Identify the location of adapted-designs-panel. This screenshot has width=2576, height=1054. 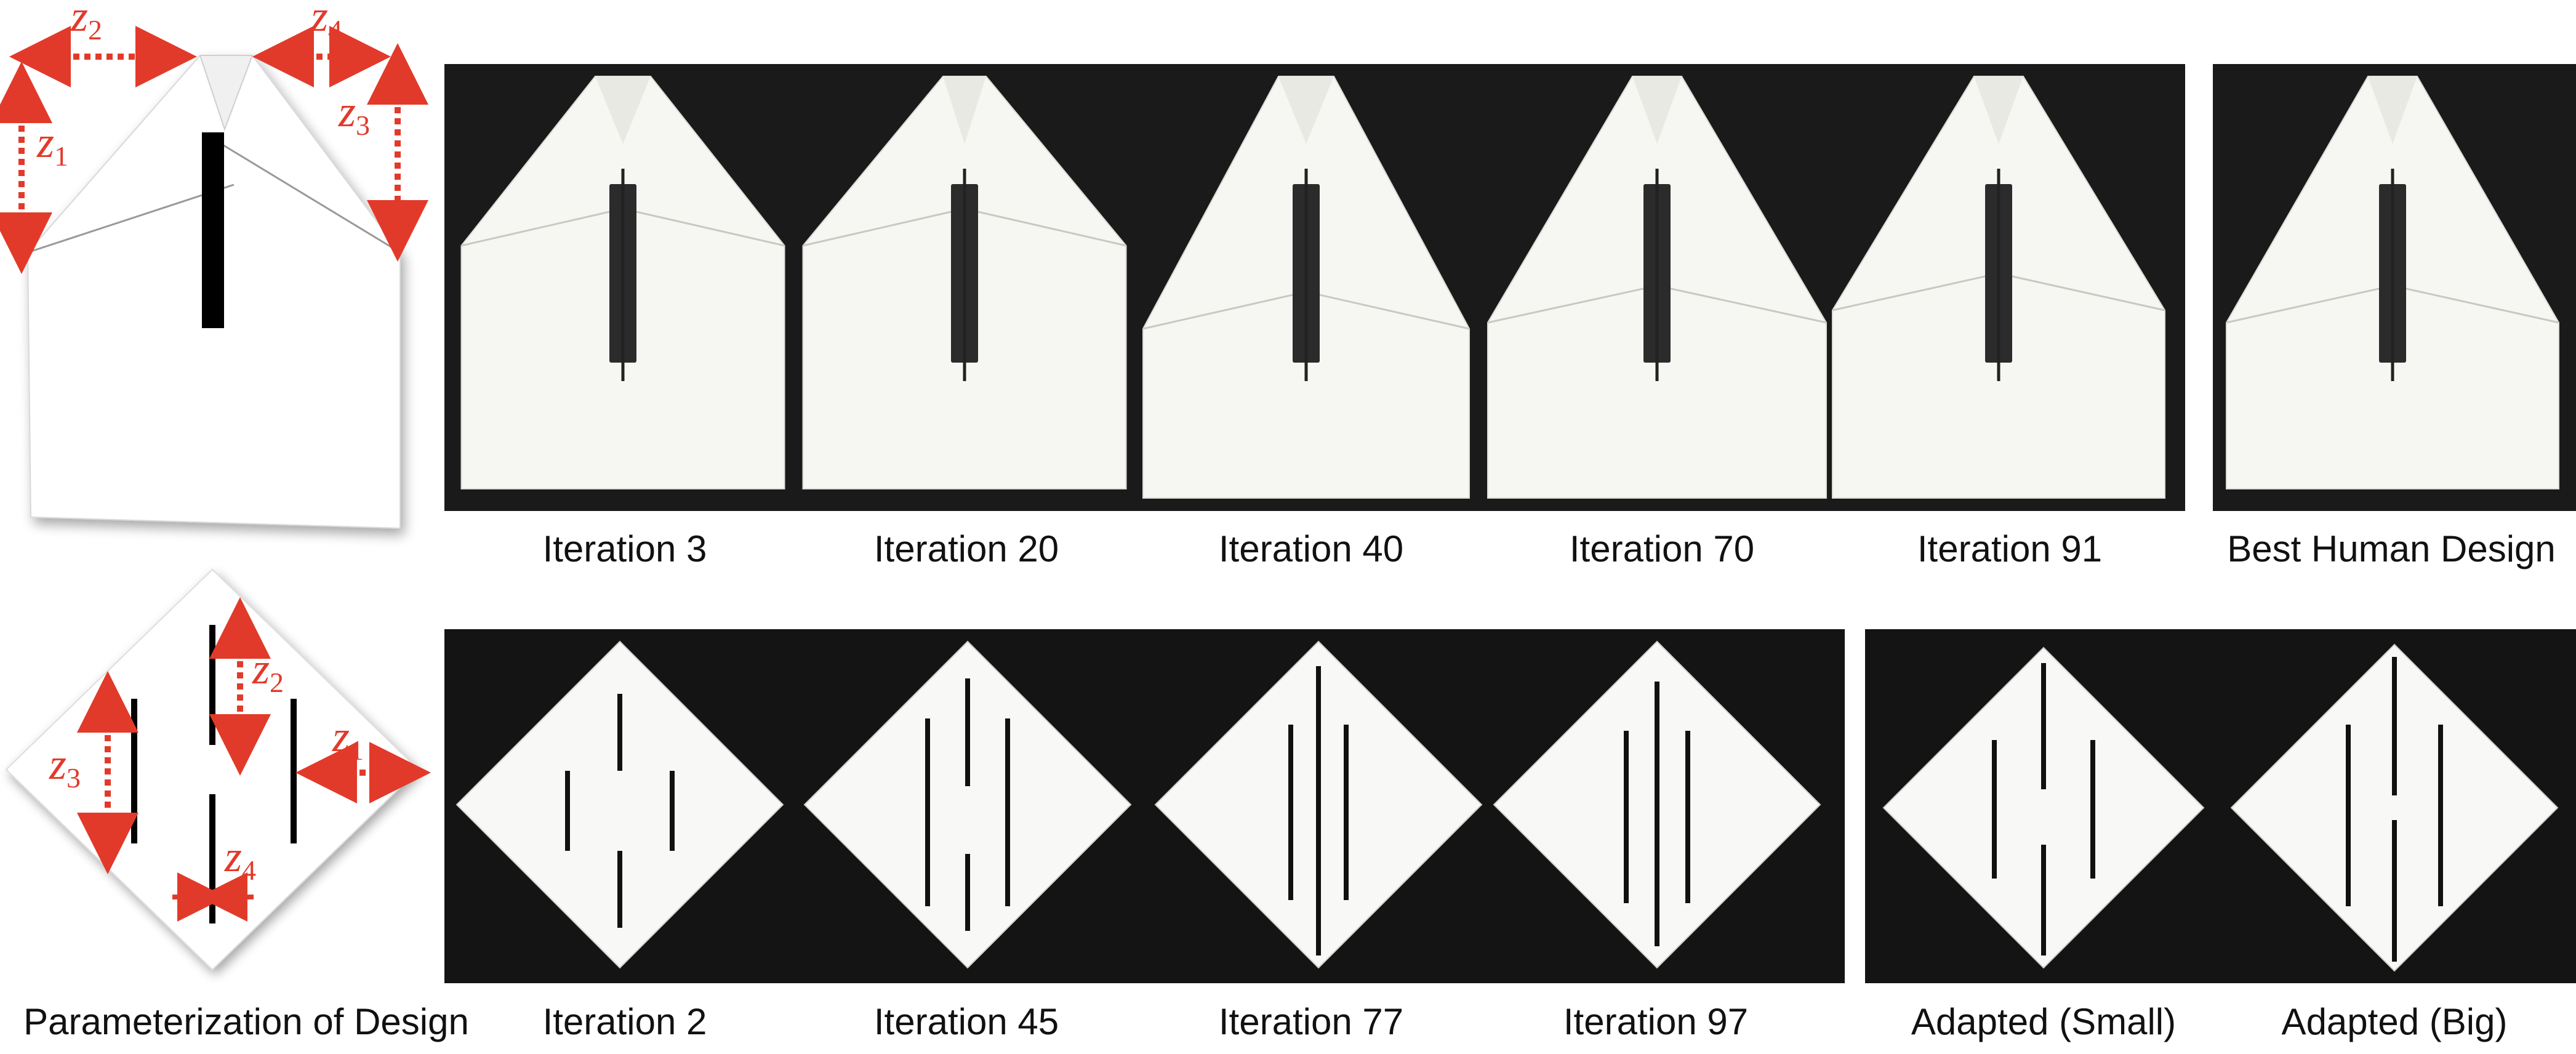
(2220, 806).